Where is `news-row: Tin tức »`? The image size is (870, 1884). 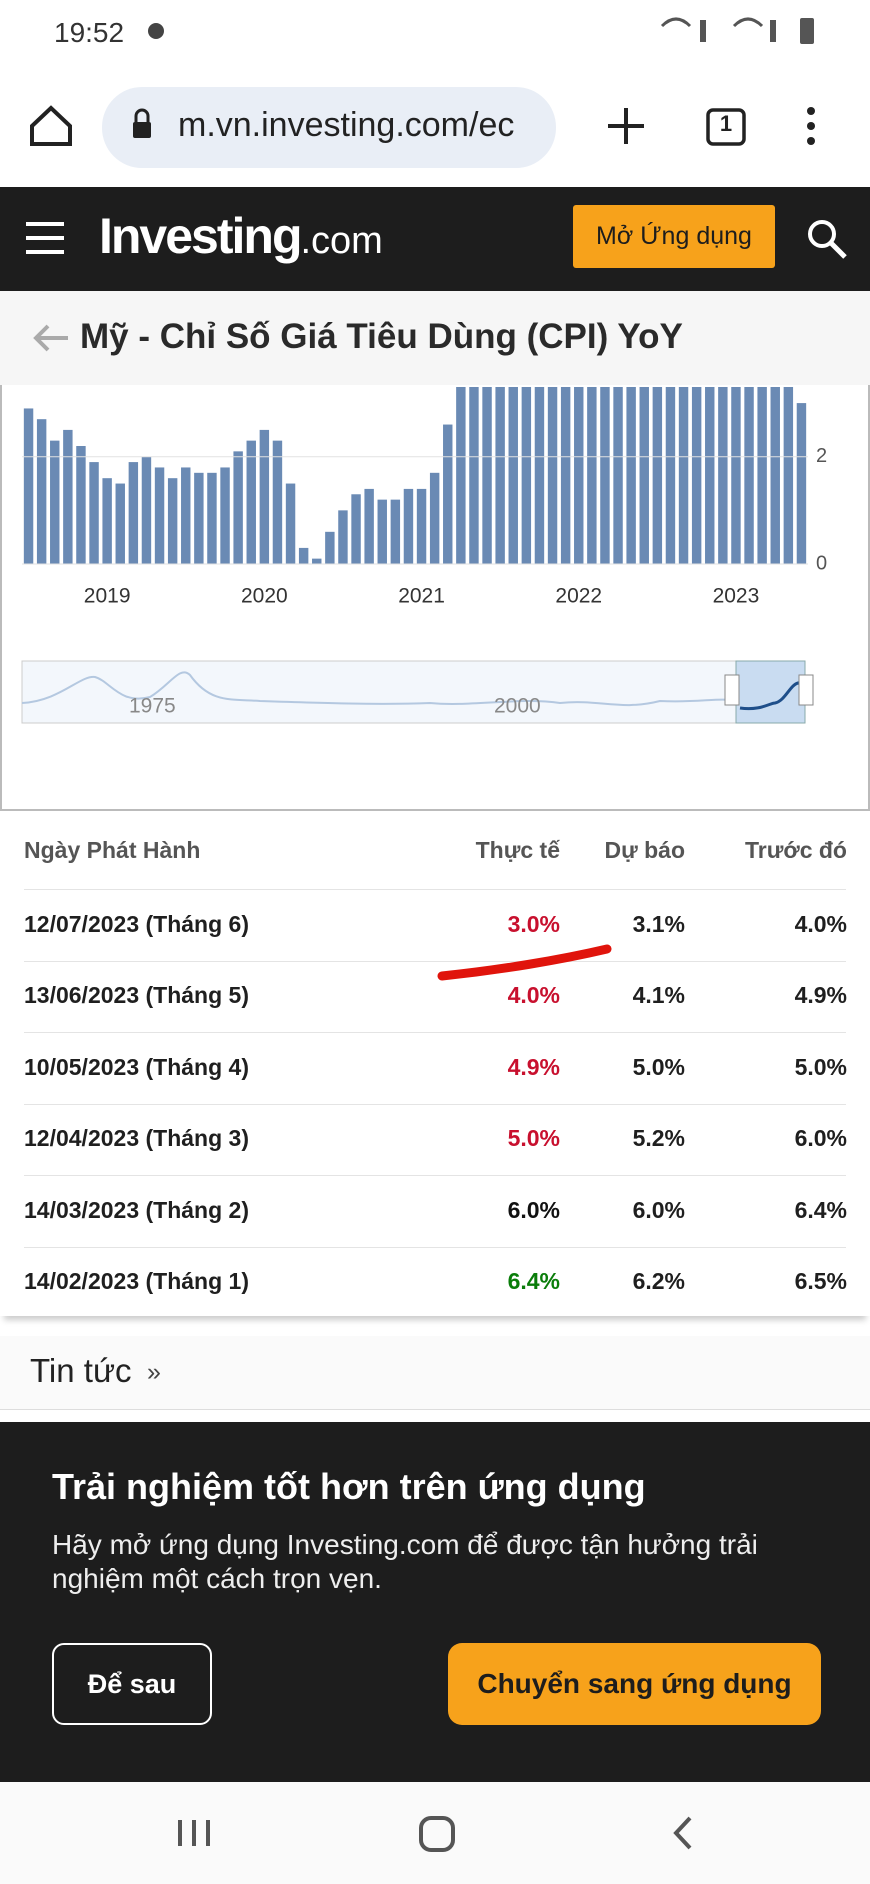 news-row: Tin tức » is located at coordinates (435, 1373).